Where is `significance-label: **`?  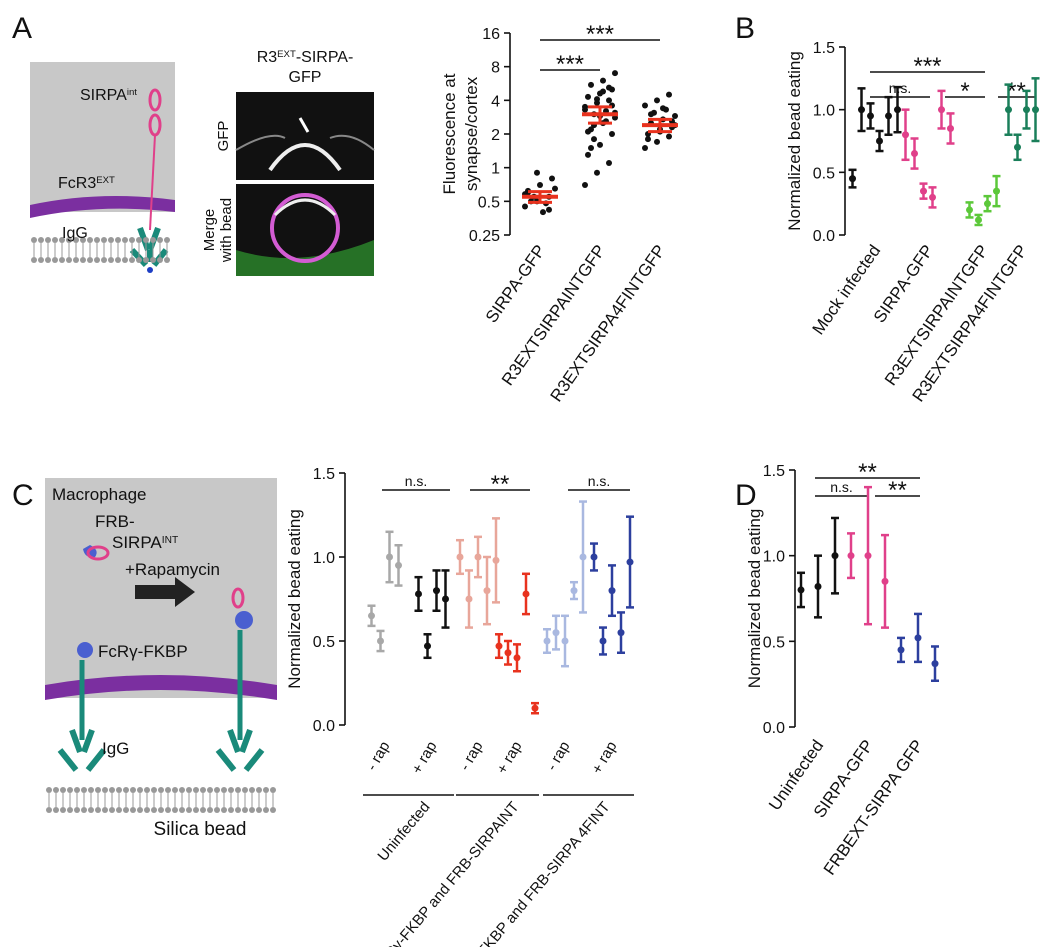
significance-label: ** is located at coordinates (500, 484).